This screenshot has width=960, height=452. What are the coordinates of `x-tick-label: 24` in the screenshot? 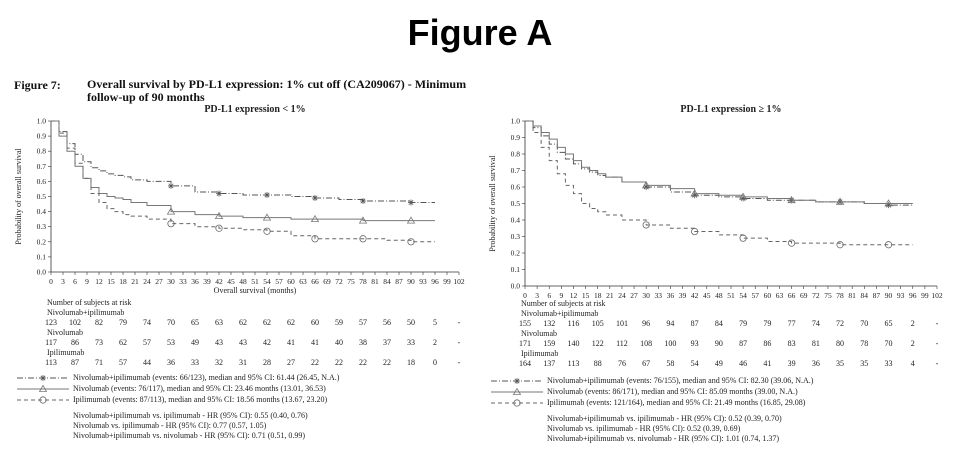 It's located at (622, 295).